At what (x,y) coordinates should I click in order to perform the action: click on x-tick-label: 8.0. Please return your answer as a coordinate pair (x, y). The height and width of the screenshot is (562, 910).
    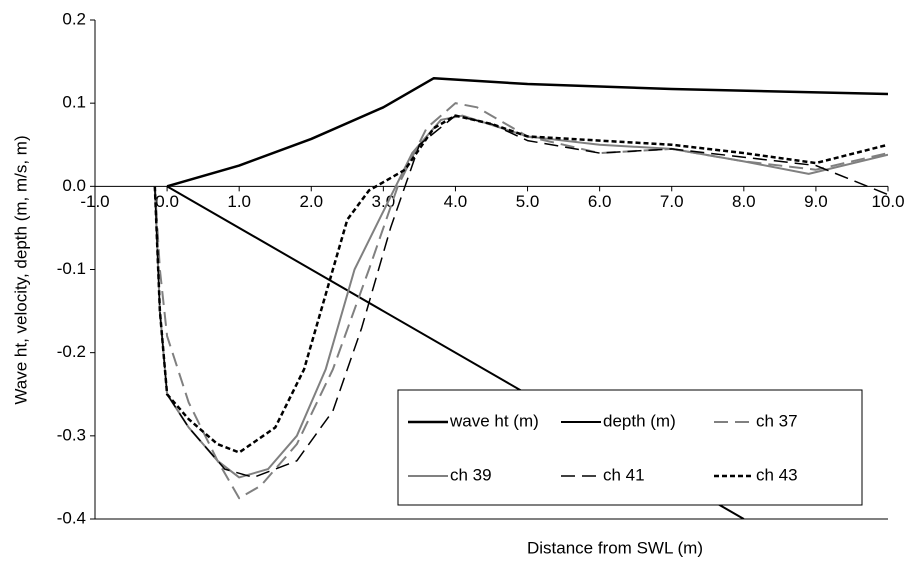
    Looking at the image, I should click on (744, 201).